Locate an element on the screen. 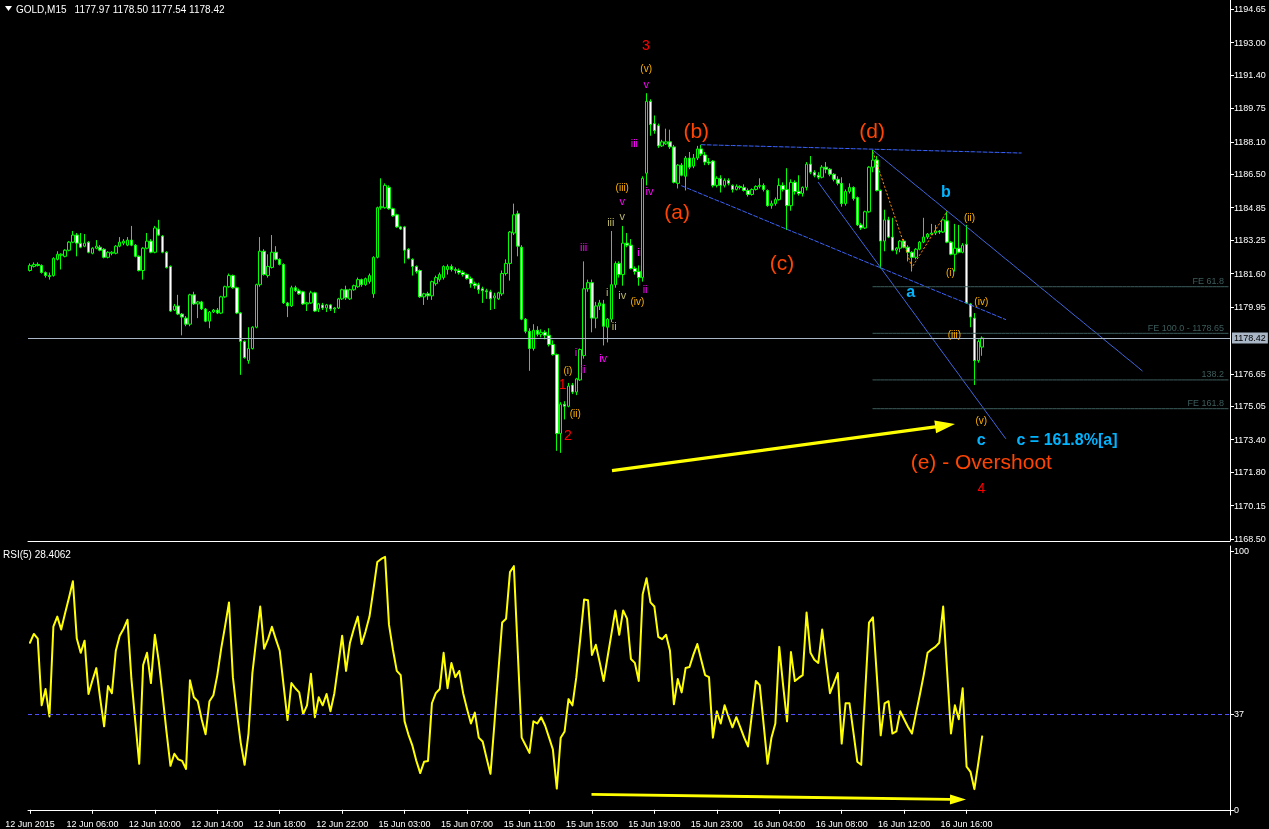 The image size is (1269, 829). x-tick-label: 15 Jun 03:00 is located at coordinates (404, 823).